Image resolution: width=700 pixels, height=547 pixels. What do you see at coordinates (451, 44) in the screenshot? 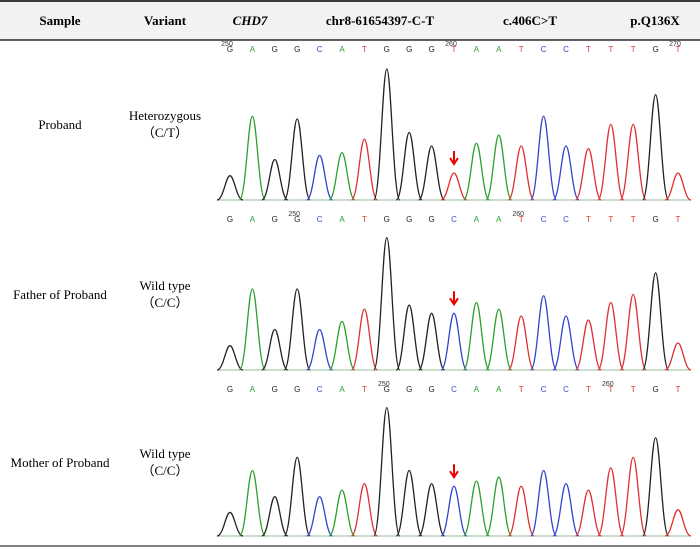
I see `position-marker: 260` at bounding box center [451, 44].